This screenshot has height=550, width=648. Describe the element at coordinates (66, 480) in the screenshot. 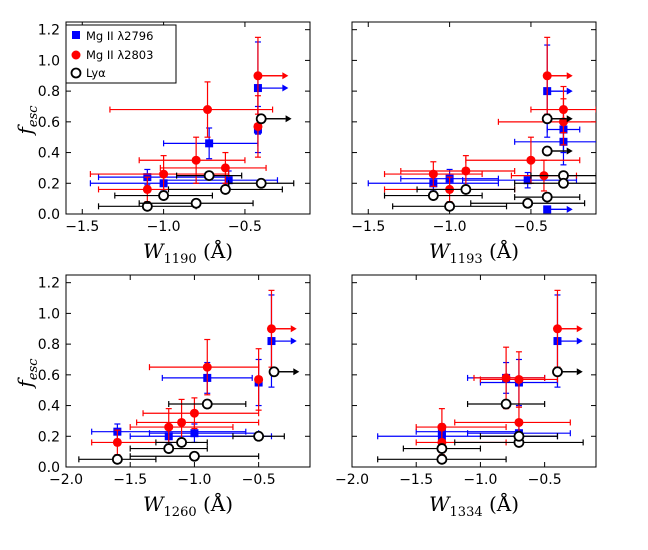

I see `x-tick-label: −2.0` at that location.